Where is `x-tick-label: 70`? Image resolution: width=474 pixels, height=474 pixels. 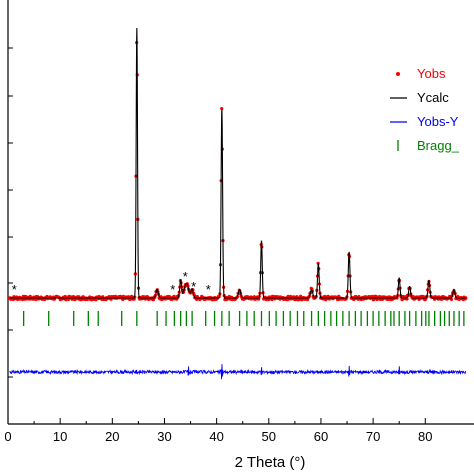
x-tick-label: 70 is located at coordinates (373, 436).